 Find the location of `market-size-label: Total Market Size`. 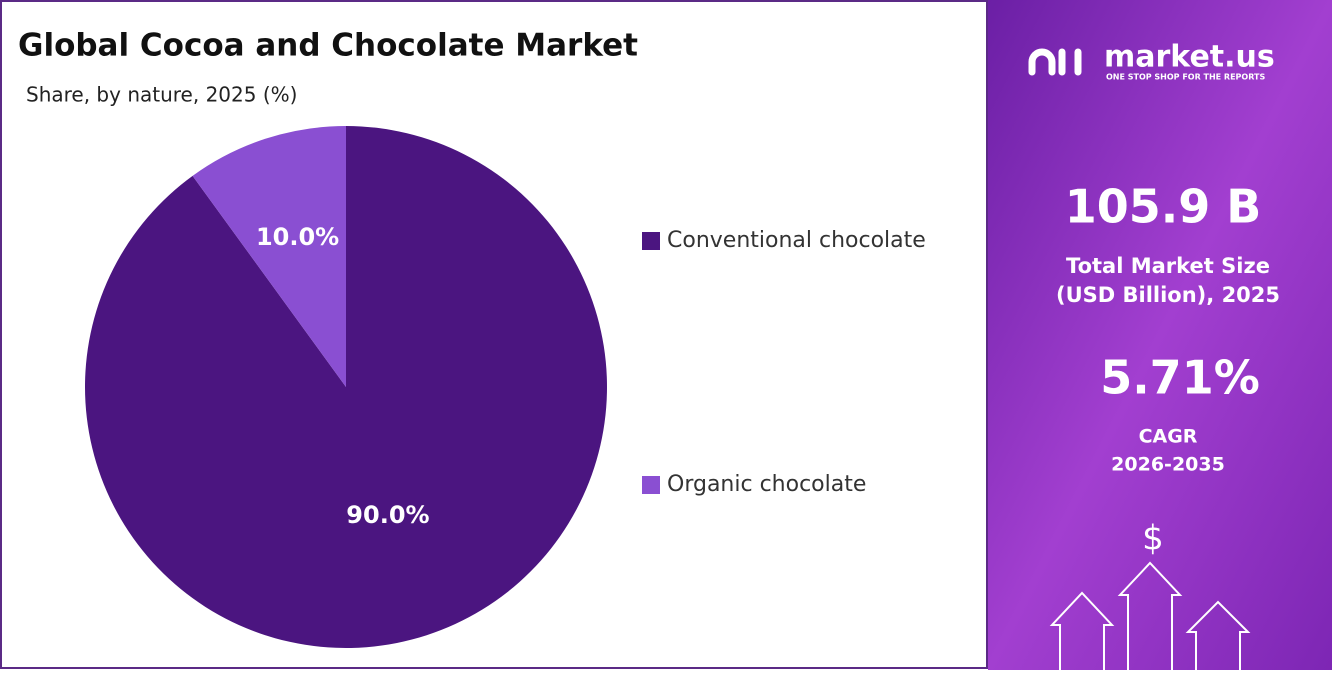

market-size-label: Total Market Size is located at coordinates (1168, 266).